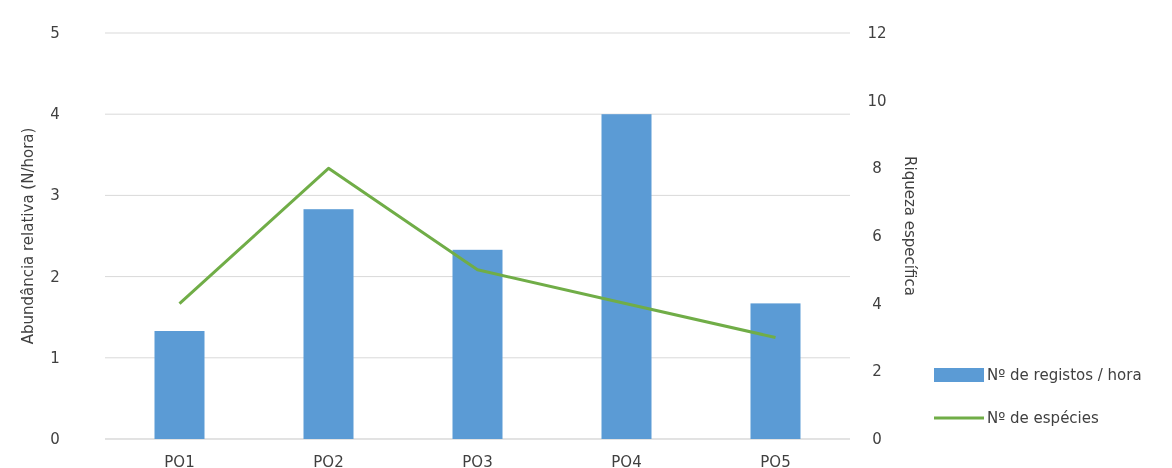 This screenshot has width=1172, height=468. Describe the element at coordinates (55, 439) in the screenshot. I see `y-tick-label: 0` at that location.